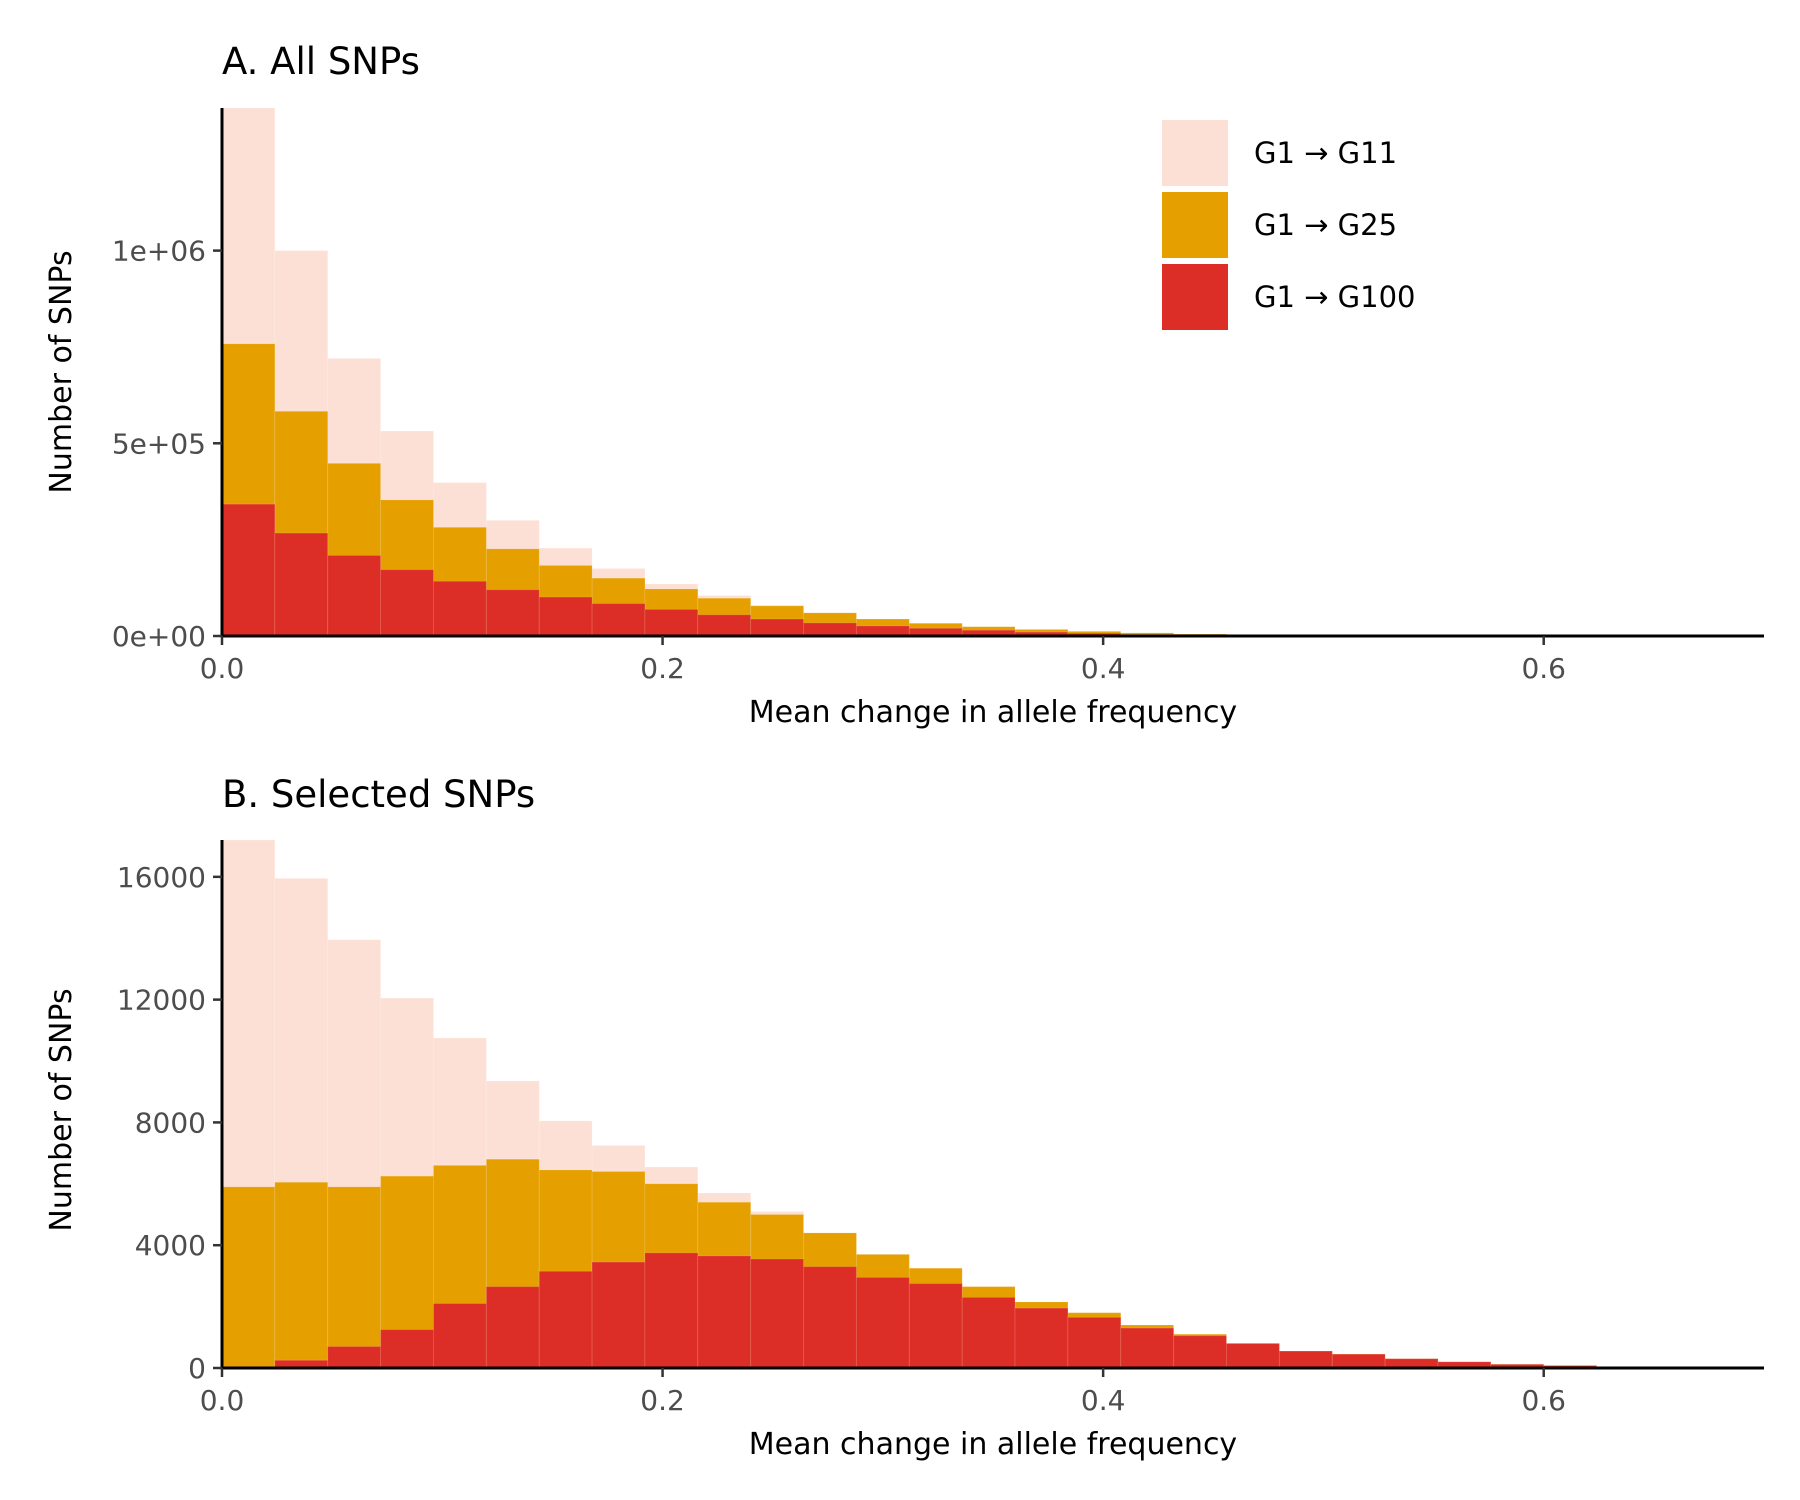  I want to click on bar-s2-bin13, so click(935, 1326).